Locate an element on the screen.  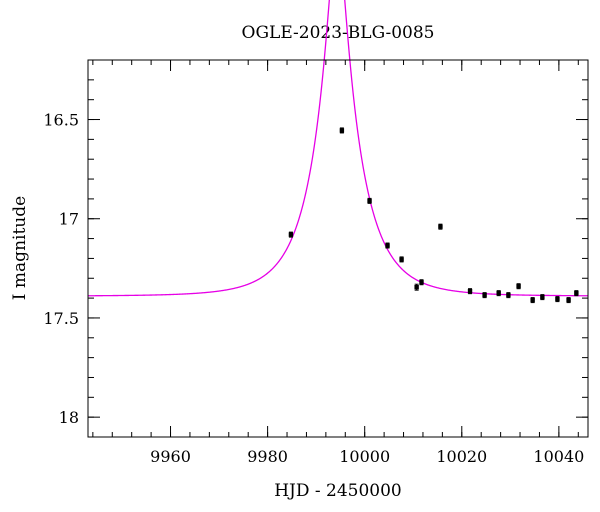
x-tick-label: 10020 is located at coordinates (461, 456).